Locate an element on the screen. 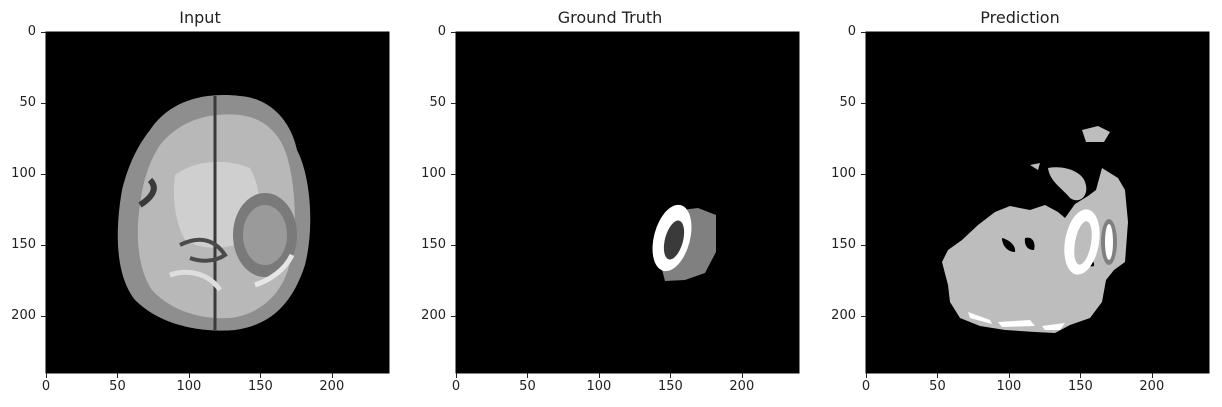 Image resolution: width=1222 pixels, height=407 pixels. panel-title: Input is located at coordinates (200, 17).